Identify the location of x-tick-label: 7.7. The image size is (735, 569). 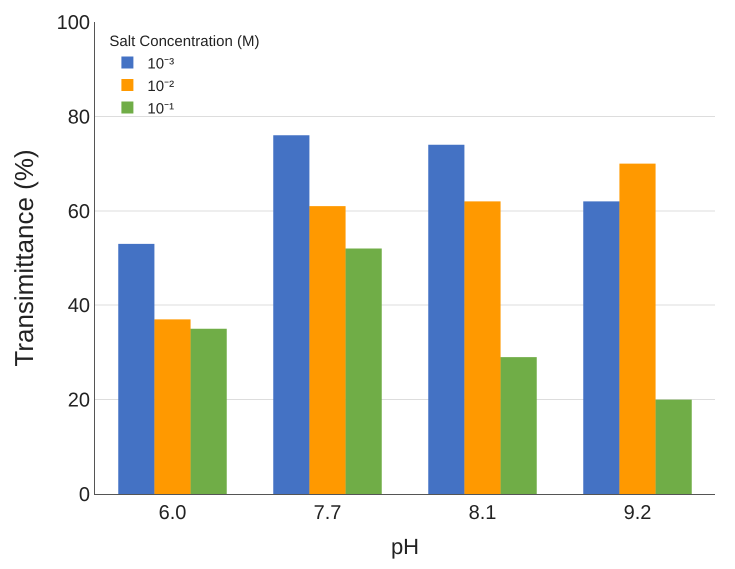
(328, 513).